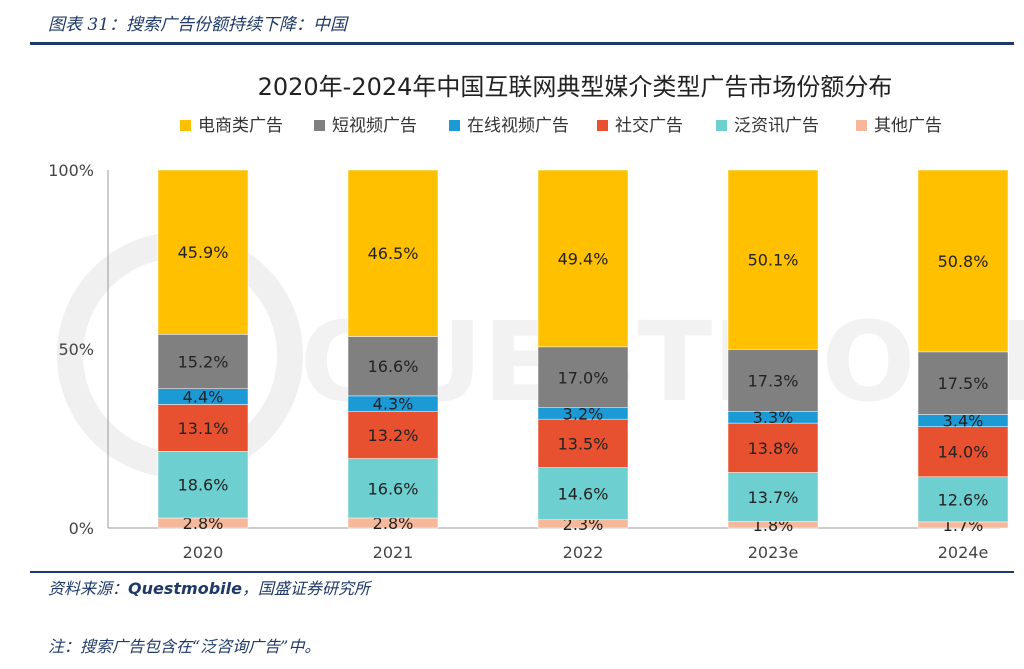 The height and width of the screenshot is (669, 1024). I want to click on data-label: 15.2%, so click(203, 362).